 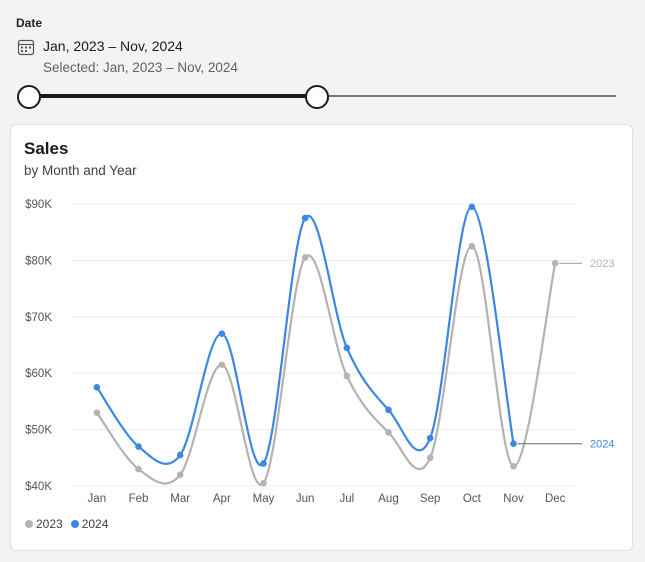 What do you see at coordinates (472, 499) in the screenshot?
I see `x-tick-label: Oct` at bounding box center [472, 499].